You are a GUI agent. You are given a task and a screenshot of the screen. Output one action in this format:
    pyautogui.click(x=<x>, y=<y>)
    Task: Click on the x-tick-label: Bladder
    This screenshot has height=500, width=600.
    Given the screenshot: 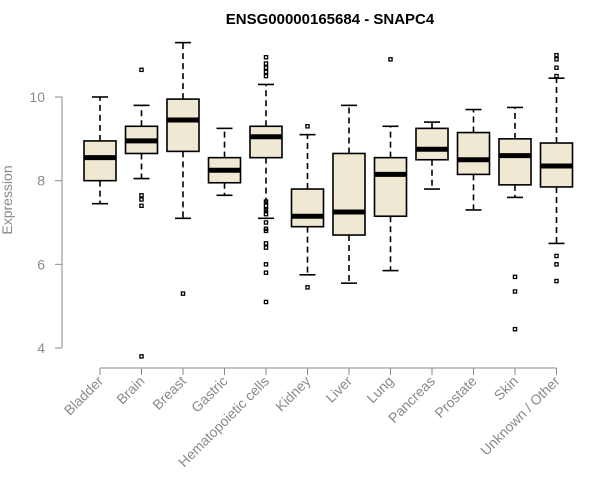 What is the action you would take?
    pyautogui.click(x=84, y=396)
    